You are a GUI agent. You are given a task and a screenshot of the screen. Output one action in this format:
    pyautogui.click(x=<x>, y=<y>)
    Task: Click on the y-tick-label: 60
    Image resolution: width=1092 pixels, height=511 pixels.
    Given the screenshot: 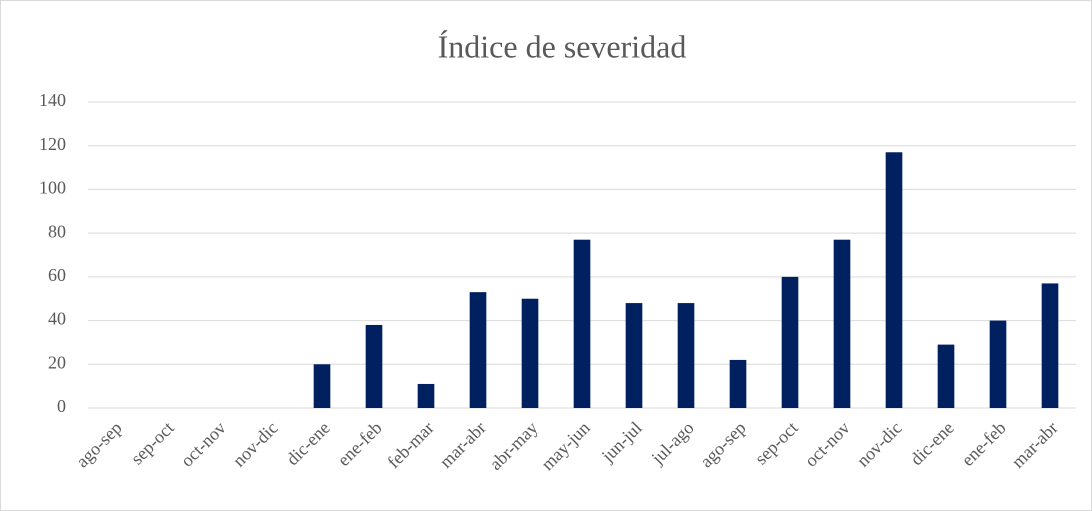 What is the action you would take?
    pyautogui.click(x=57, y=275)
    